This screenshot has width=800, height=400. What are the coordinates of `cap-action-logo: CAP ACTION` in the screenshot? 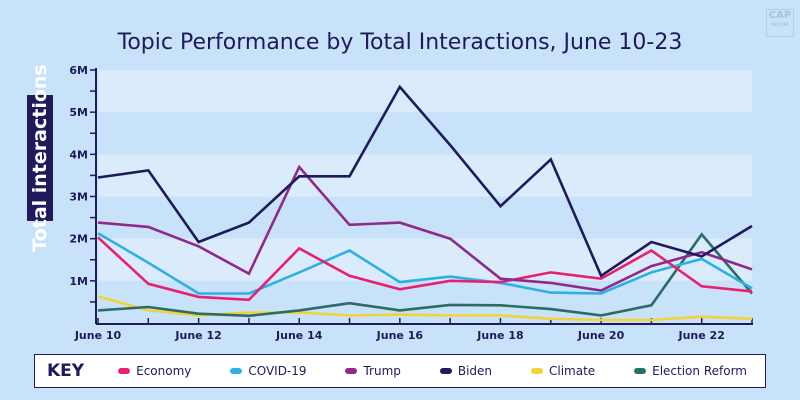 It's located at (780, 23).